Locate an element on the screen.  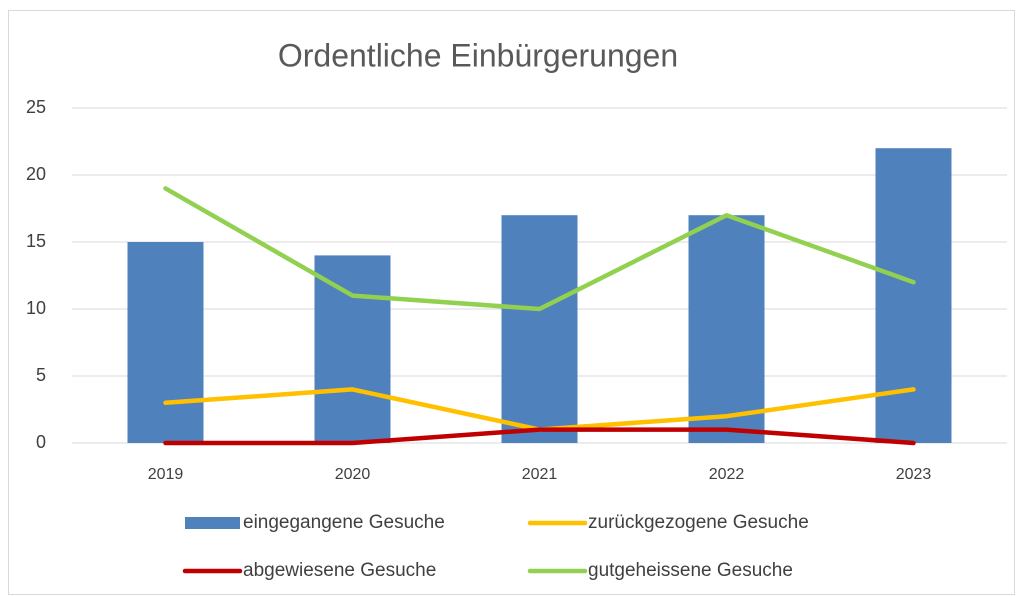
legend-label: zurückgezogene Gesuche is located at coordinates (698, 522).